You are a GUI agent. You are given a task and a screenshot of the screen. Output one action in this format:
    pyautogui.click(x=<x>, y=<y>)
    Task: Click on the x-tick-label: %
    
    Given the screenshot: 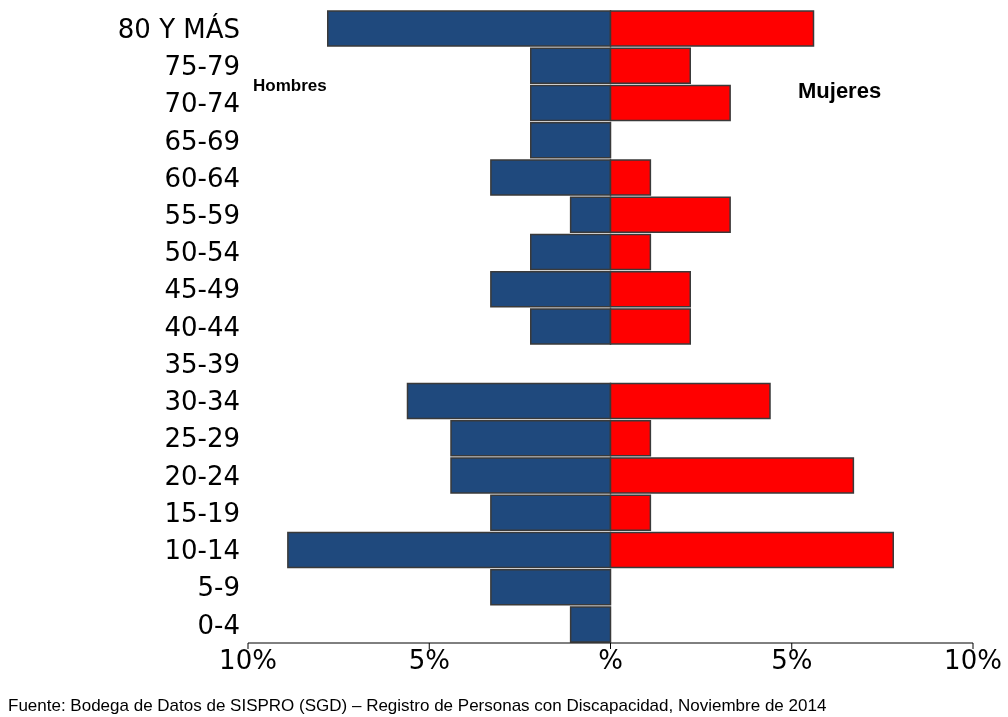 What is the action you would take?
    pyautogui.click(x=610, y=660)
    